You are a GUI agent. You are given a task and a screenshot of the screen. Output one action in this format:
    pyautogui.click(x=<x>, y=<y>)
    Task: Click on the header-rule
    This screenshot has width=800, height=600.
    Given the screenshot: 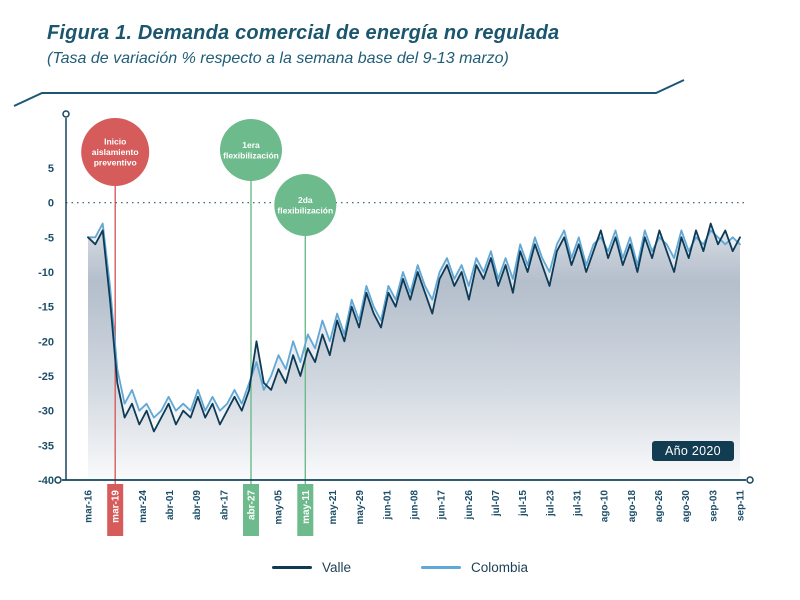 What is the action you would take?
    pyautogui.click(x=349, y=93)
    